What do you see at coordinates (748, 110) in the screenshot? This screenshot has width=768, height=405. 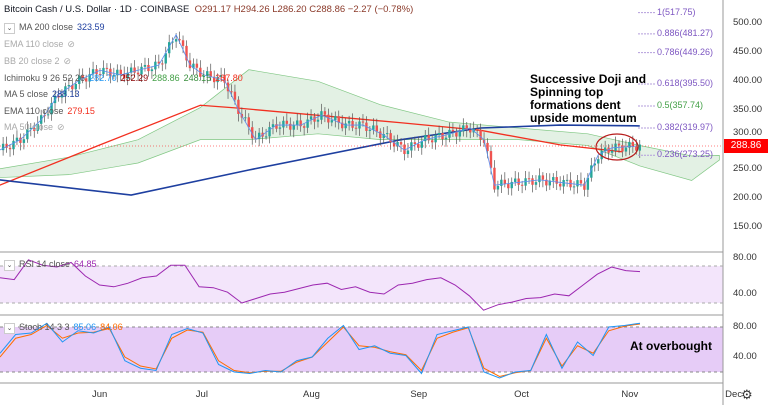 I see `price-tick: 350.00` at bounding box center [748, 110].